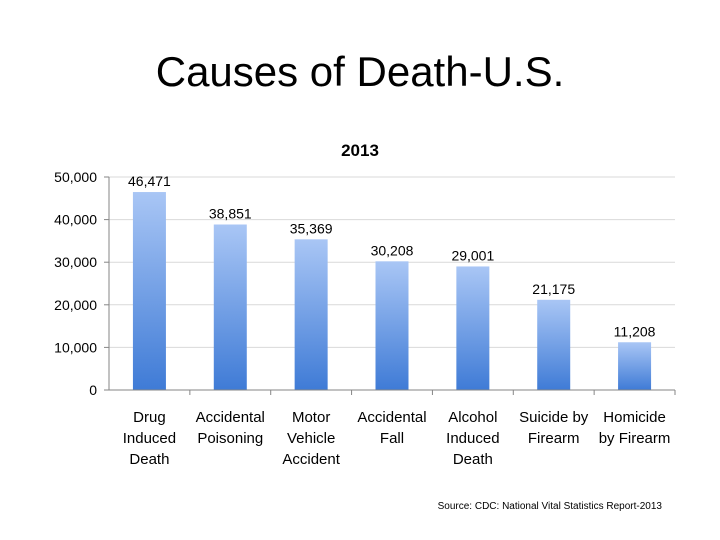 The image size is (720, 540). I want to click on data-label: 35,369, so click(311, 228).